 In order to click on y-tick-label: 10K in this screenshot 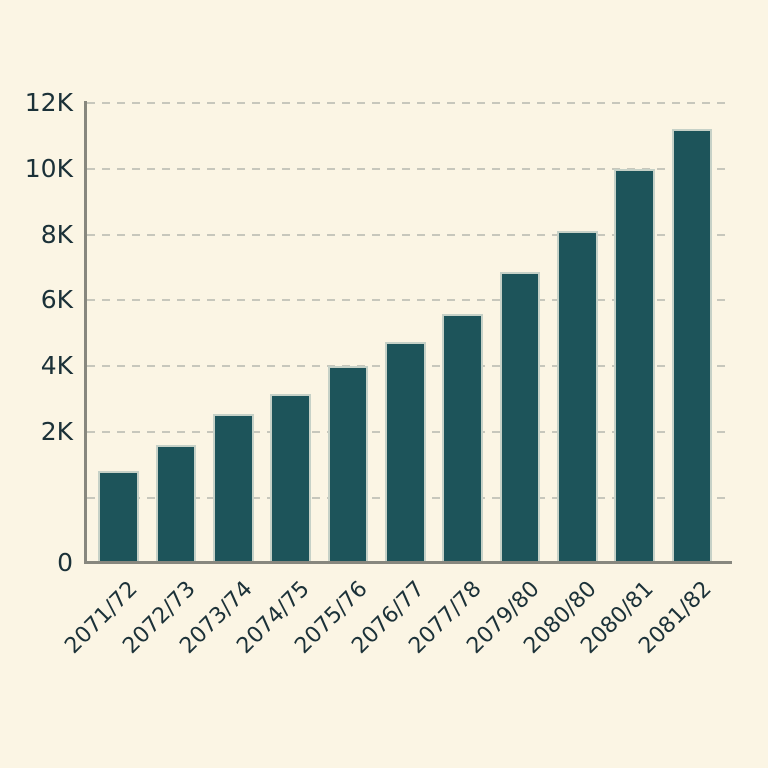, I will do `click(48, 168)`.